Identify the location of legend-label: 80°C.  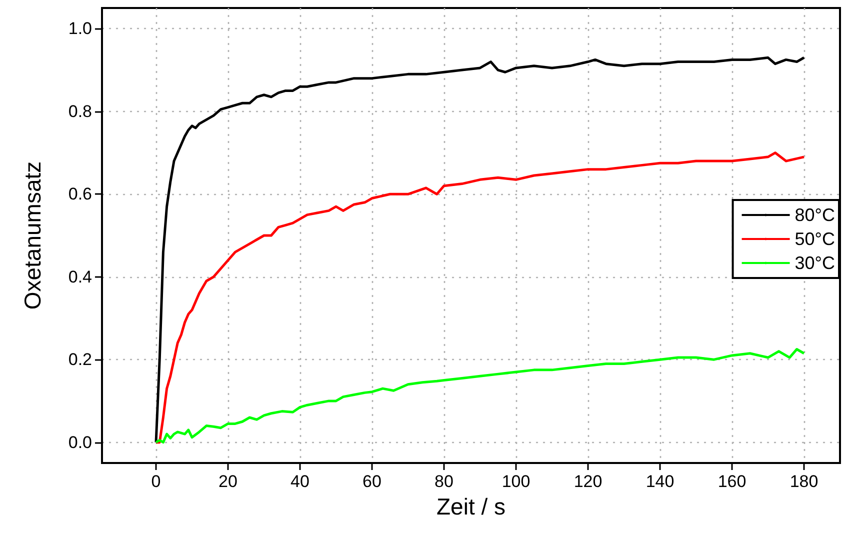
(814, 215).